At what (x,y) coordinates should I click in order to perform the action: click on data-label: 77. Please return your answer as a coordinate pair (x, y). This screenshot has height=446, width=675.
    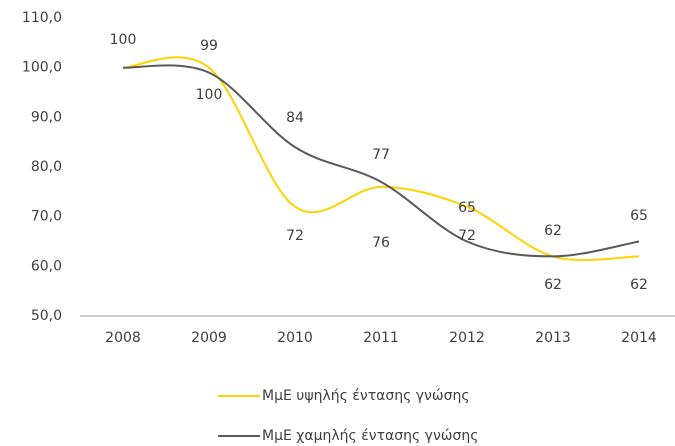
    Looking at the image, I should click on (381, 155).